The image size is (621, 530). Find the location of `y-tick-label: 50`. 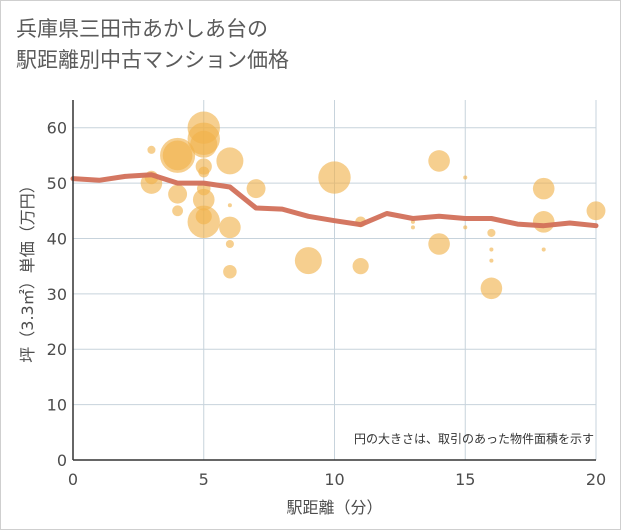

y-tick-label: 50 is located at coordinates (57, 183).